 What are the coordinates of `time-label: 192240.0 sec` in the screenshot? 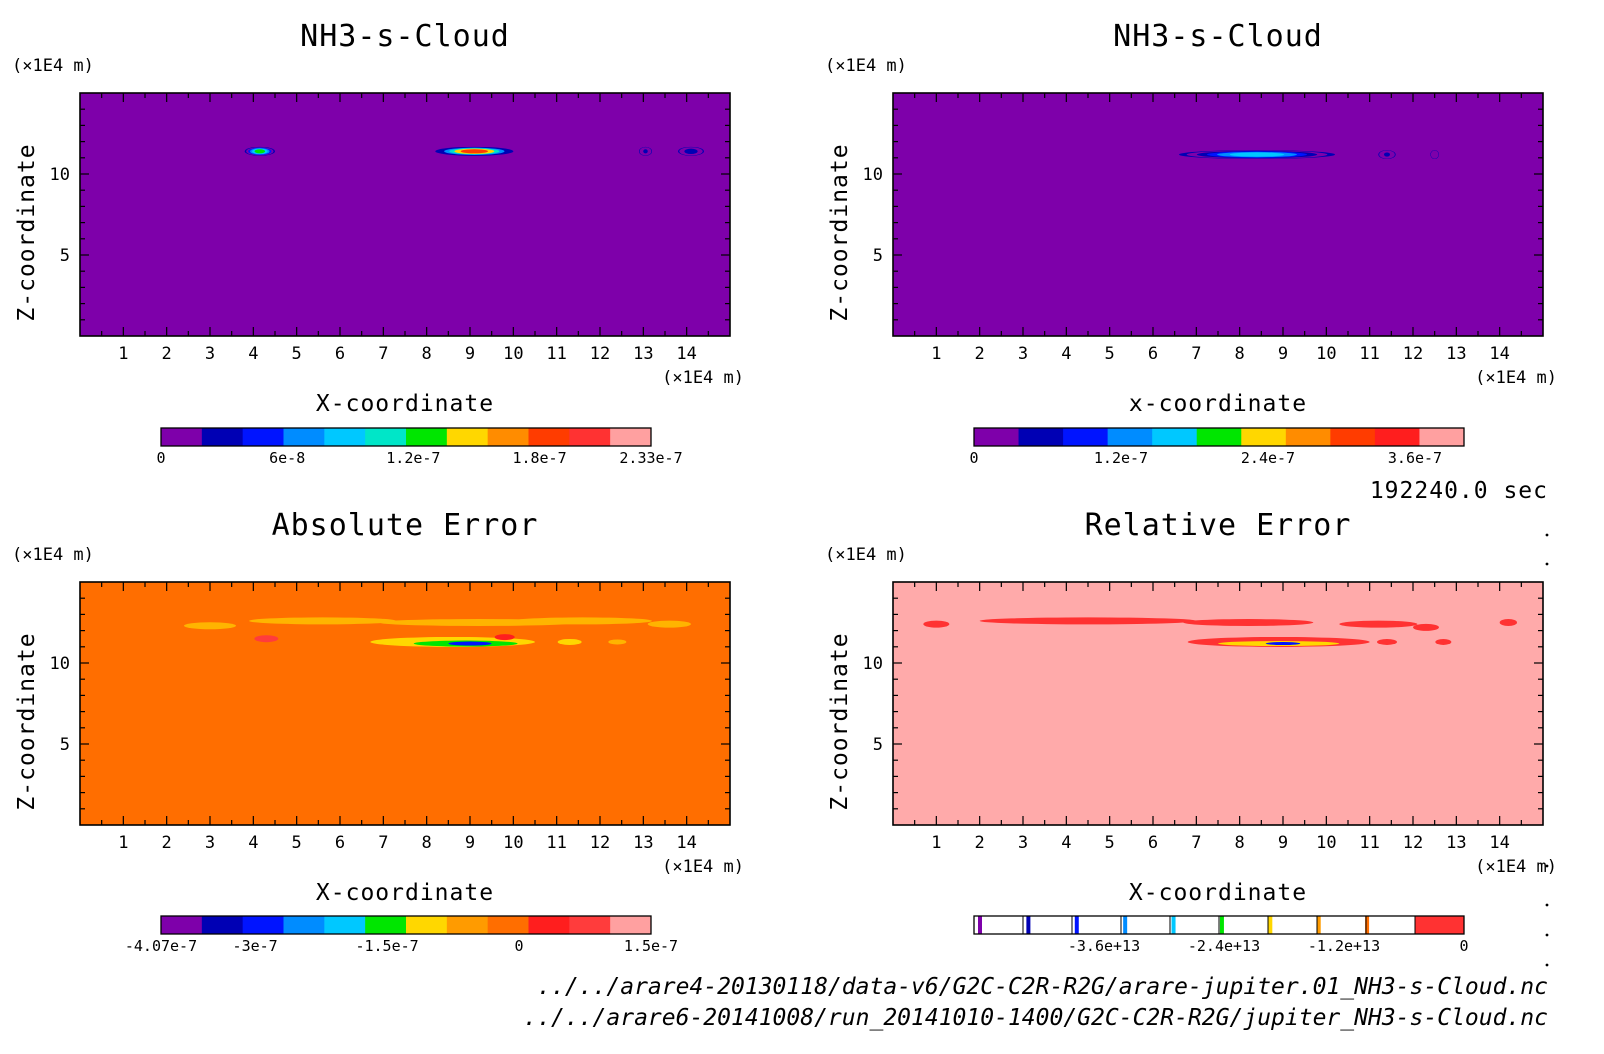 It's located at (1459, 491).